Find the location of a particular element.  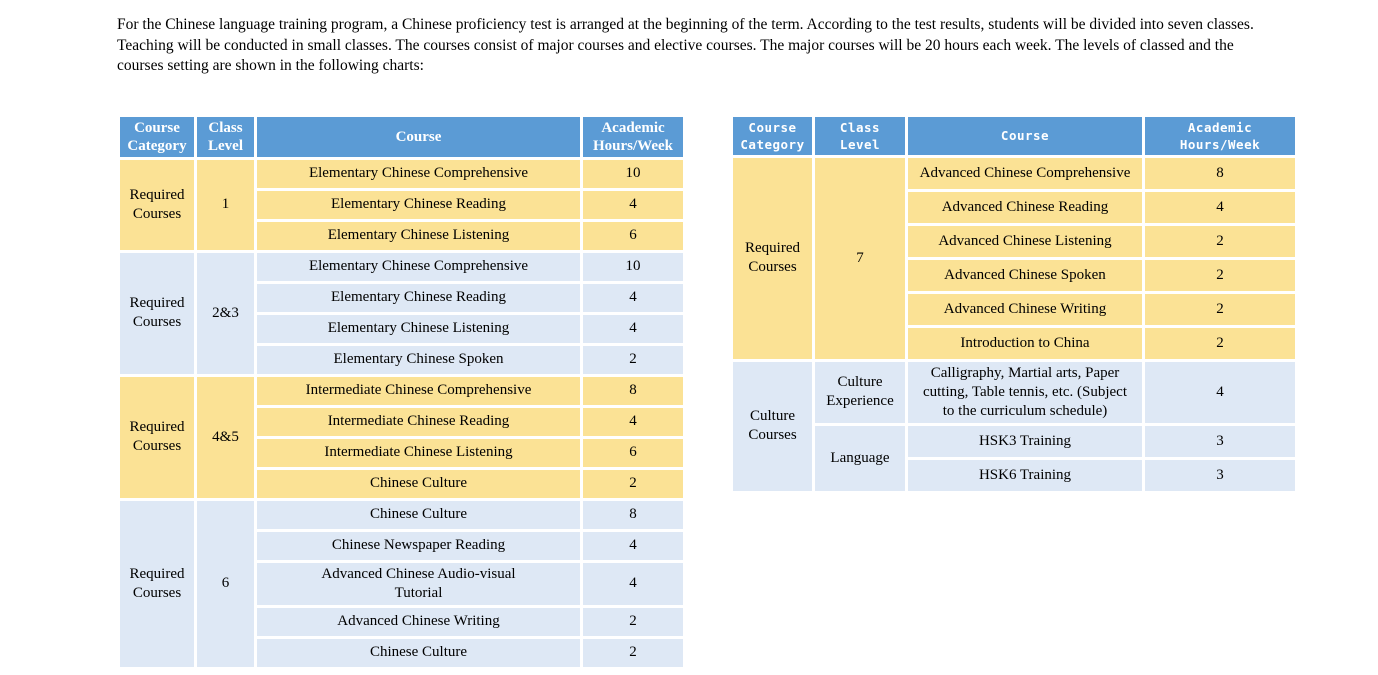

table-row: Advanced Chinese Spoken 2 is located at coordinates (1015, 275).